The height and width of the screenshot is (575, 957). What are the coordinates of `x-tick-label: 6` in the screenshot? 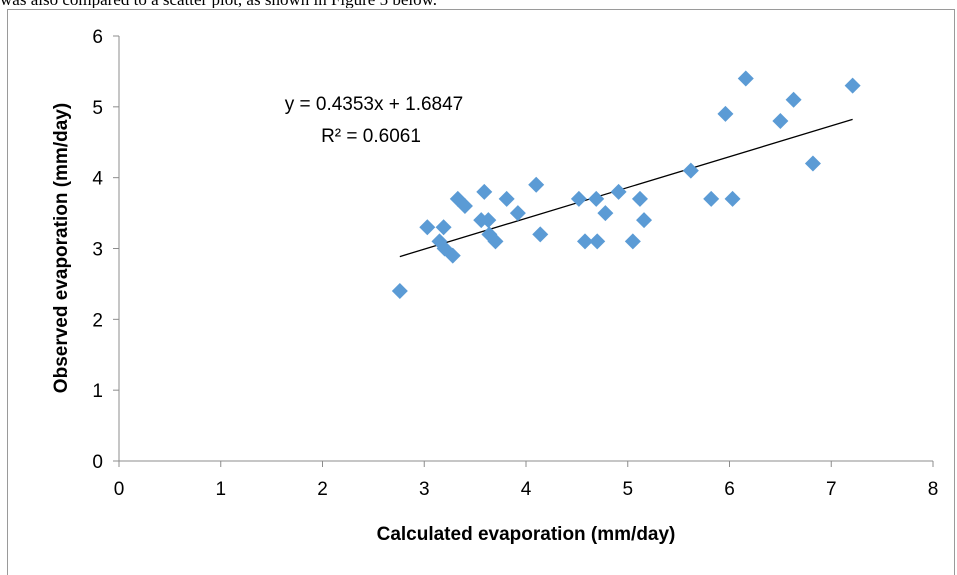 It's located at (729, 489).